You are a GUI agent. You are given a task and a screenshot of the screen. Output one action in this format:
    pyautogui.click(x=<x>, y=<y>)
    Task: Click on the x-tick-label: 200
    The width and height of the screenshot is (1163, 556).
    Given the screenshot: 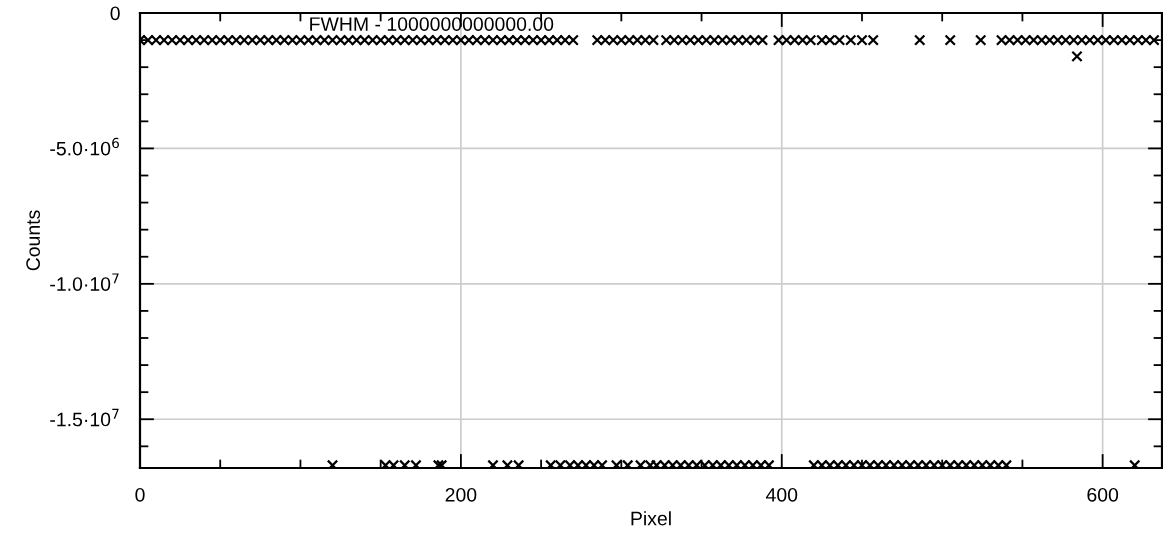 What is the action you would take?
    pyautogui.click(x=461, y=494)
    